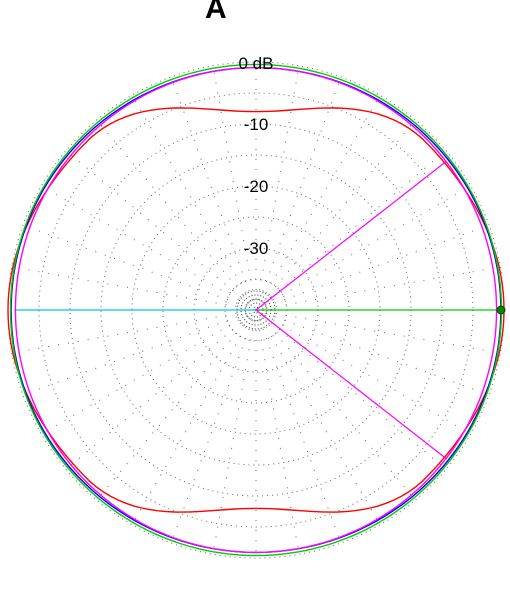 The image size is (510, 590). I want to click on radial-tick-label: -20, so click(256, 186).